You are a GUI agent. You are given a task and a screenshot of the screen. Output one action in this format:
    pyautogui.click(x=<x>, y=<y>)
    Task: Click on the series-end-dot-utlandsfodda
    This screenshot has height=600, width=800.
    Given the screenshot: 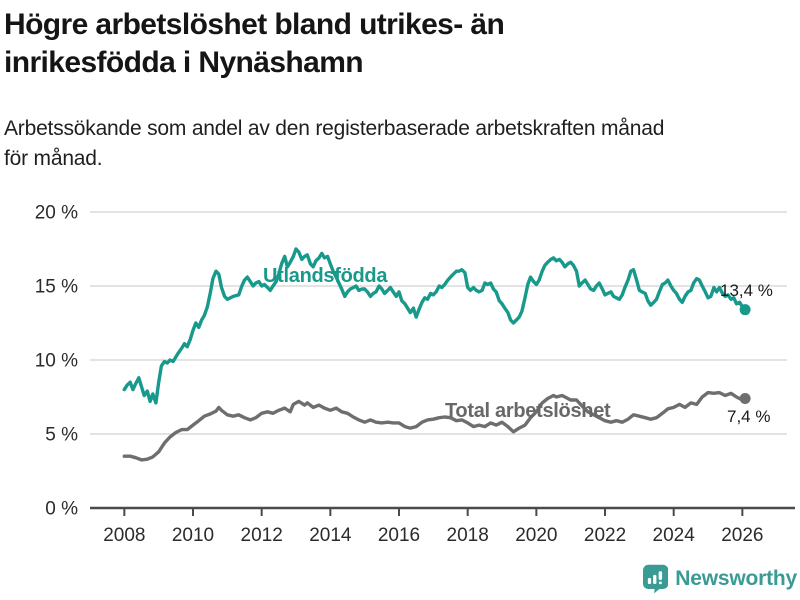 What is the action you would take?
    pyautogui.click(x=745, y=310)
    